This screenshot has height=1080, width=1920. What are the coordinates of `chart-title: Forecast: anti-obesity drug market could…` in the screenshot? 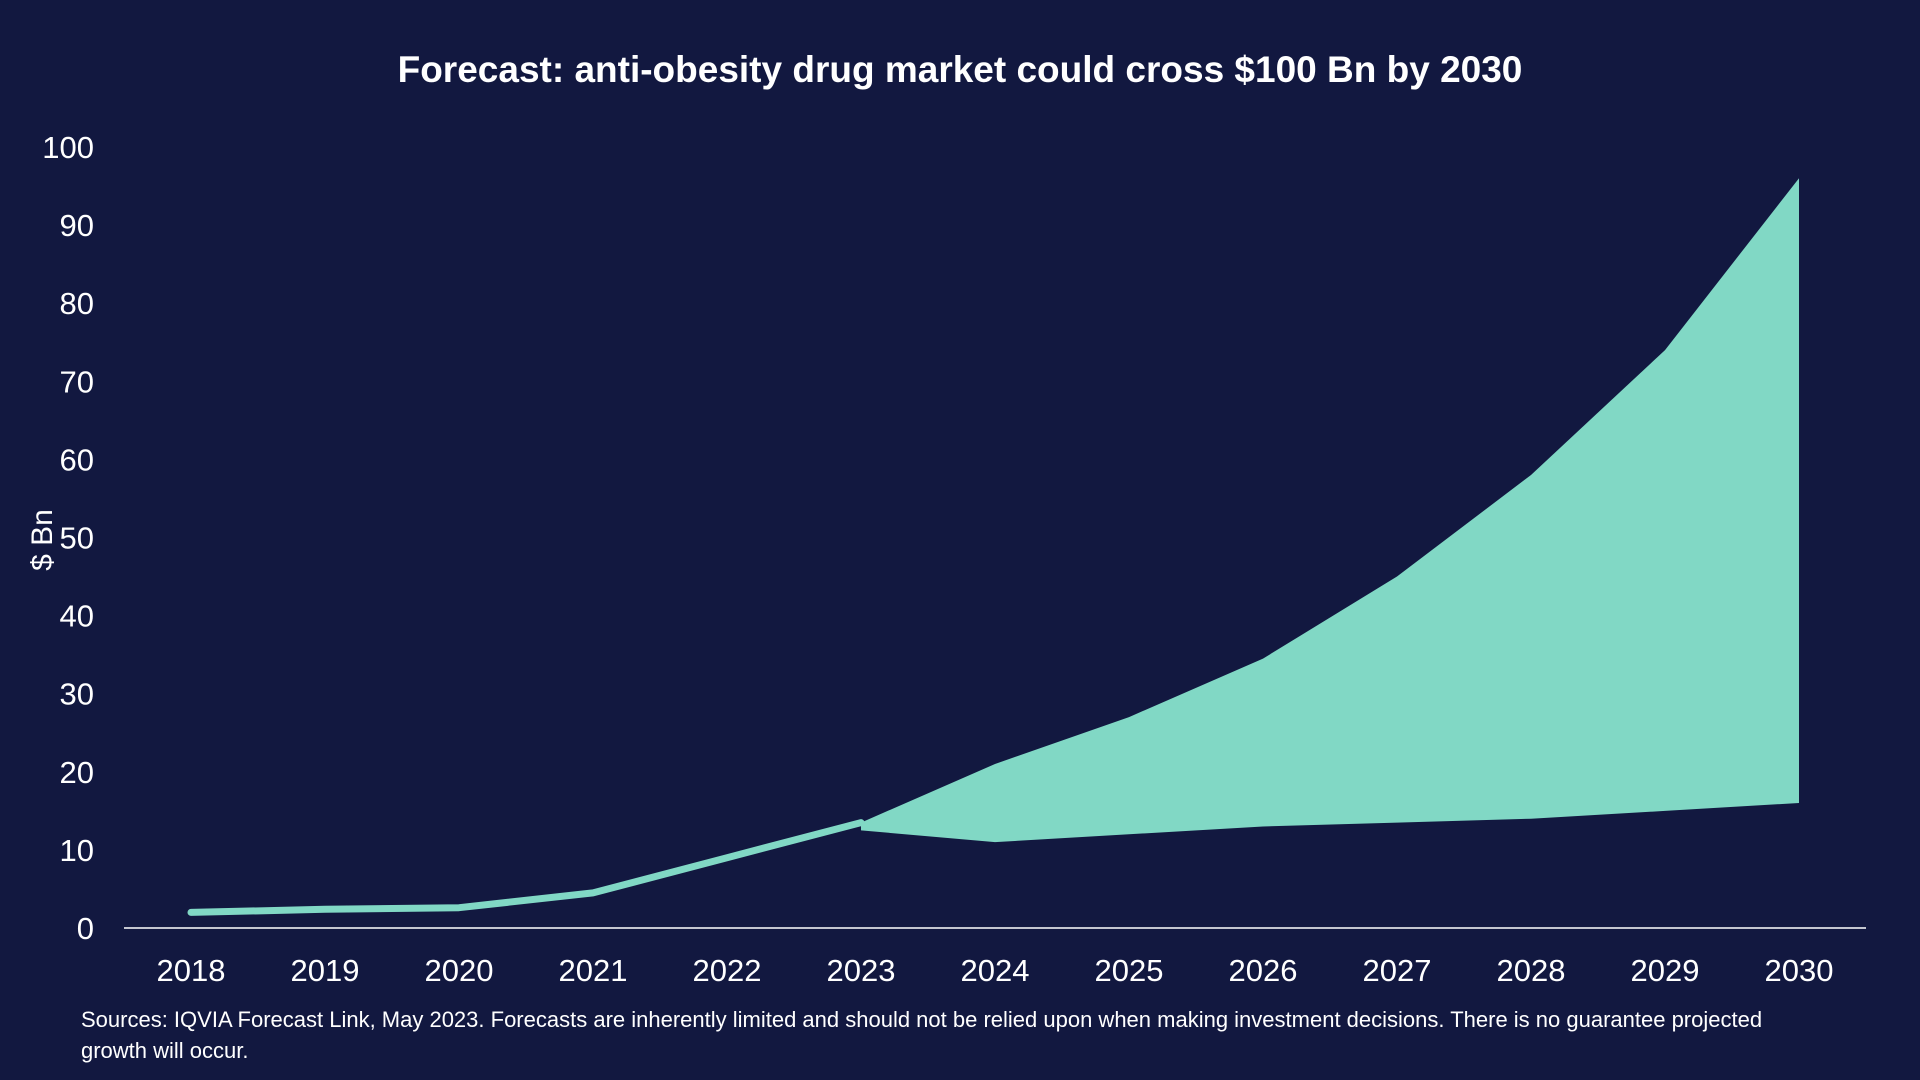 It's located at (960, 69).